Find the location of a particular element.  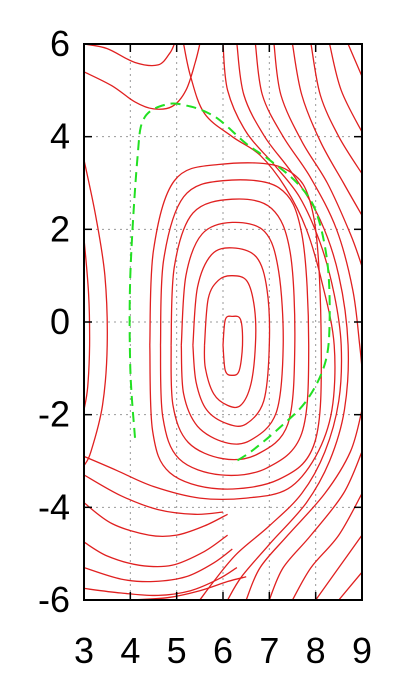

y-tick-label: 2 is located at coordinates (60, 228).